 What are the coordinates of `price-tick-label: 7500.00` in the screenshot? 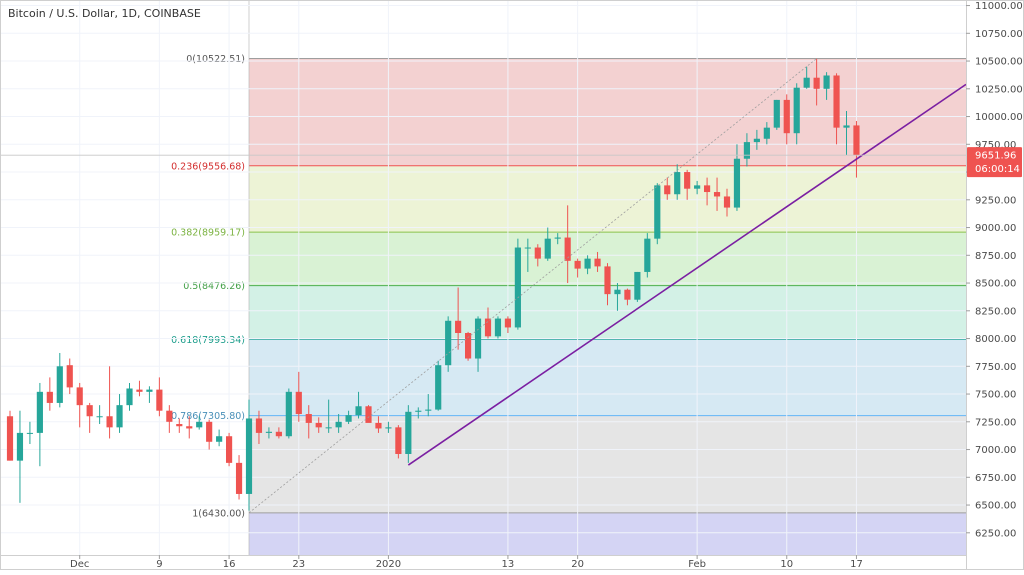 It's located at (995, 395).